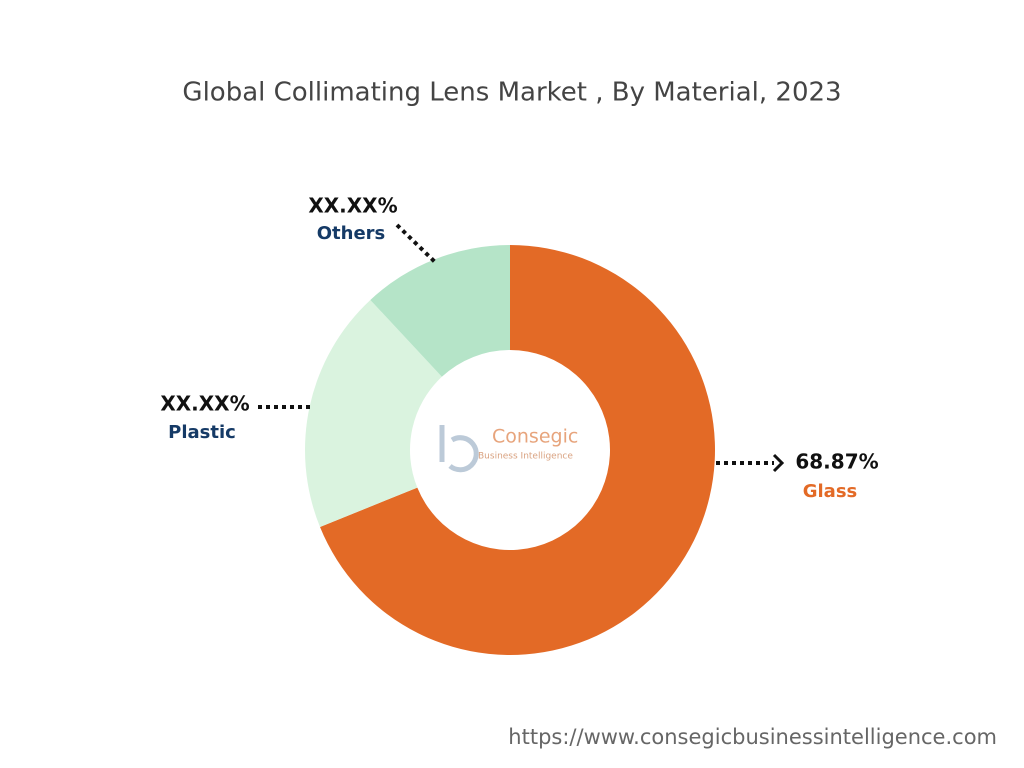 The height and width of the screenshot is (768, 1024). I want to click on category-label: Others, so click(351, 233).